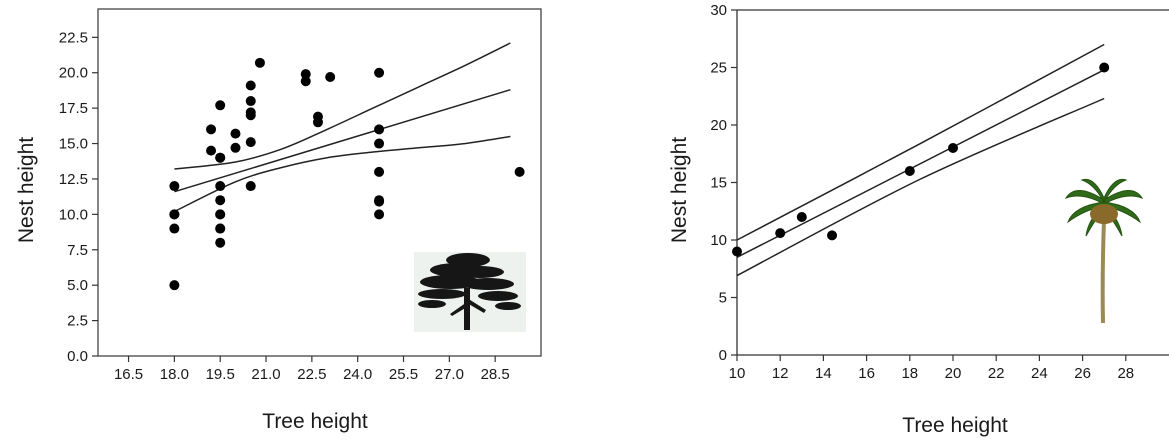 The image size is (1169, 441). I want to click on right-fit-line, so click(920, 163).